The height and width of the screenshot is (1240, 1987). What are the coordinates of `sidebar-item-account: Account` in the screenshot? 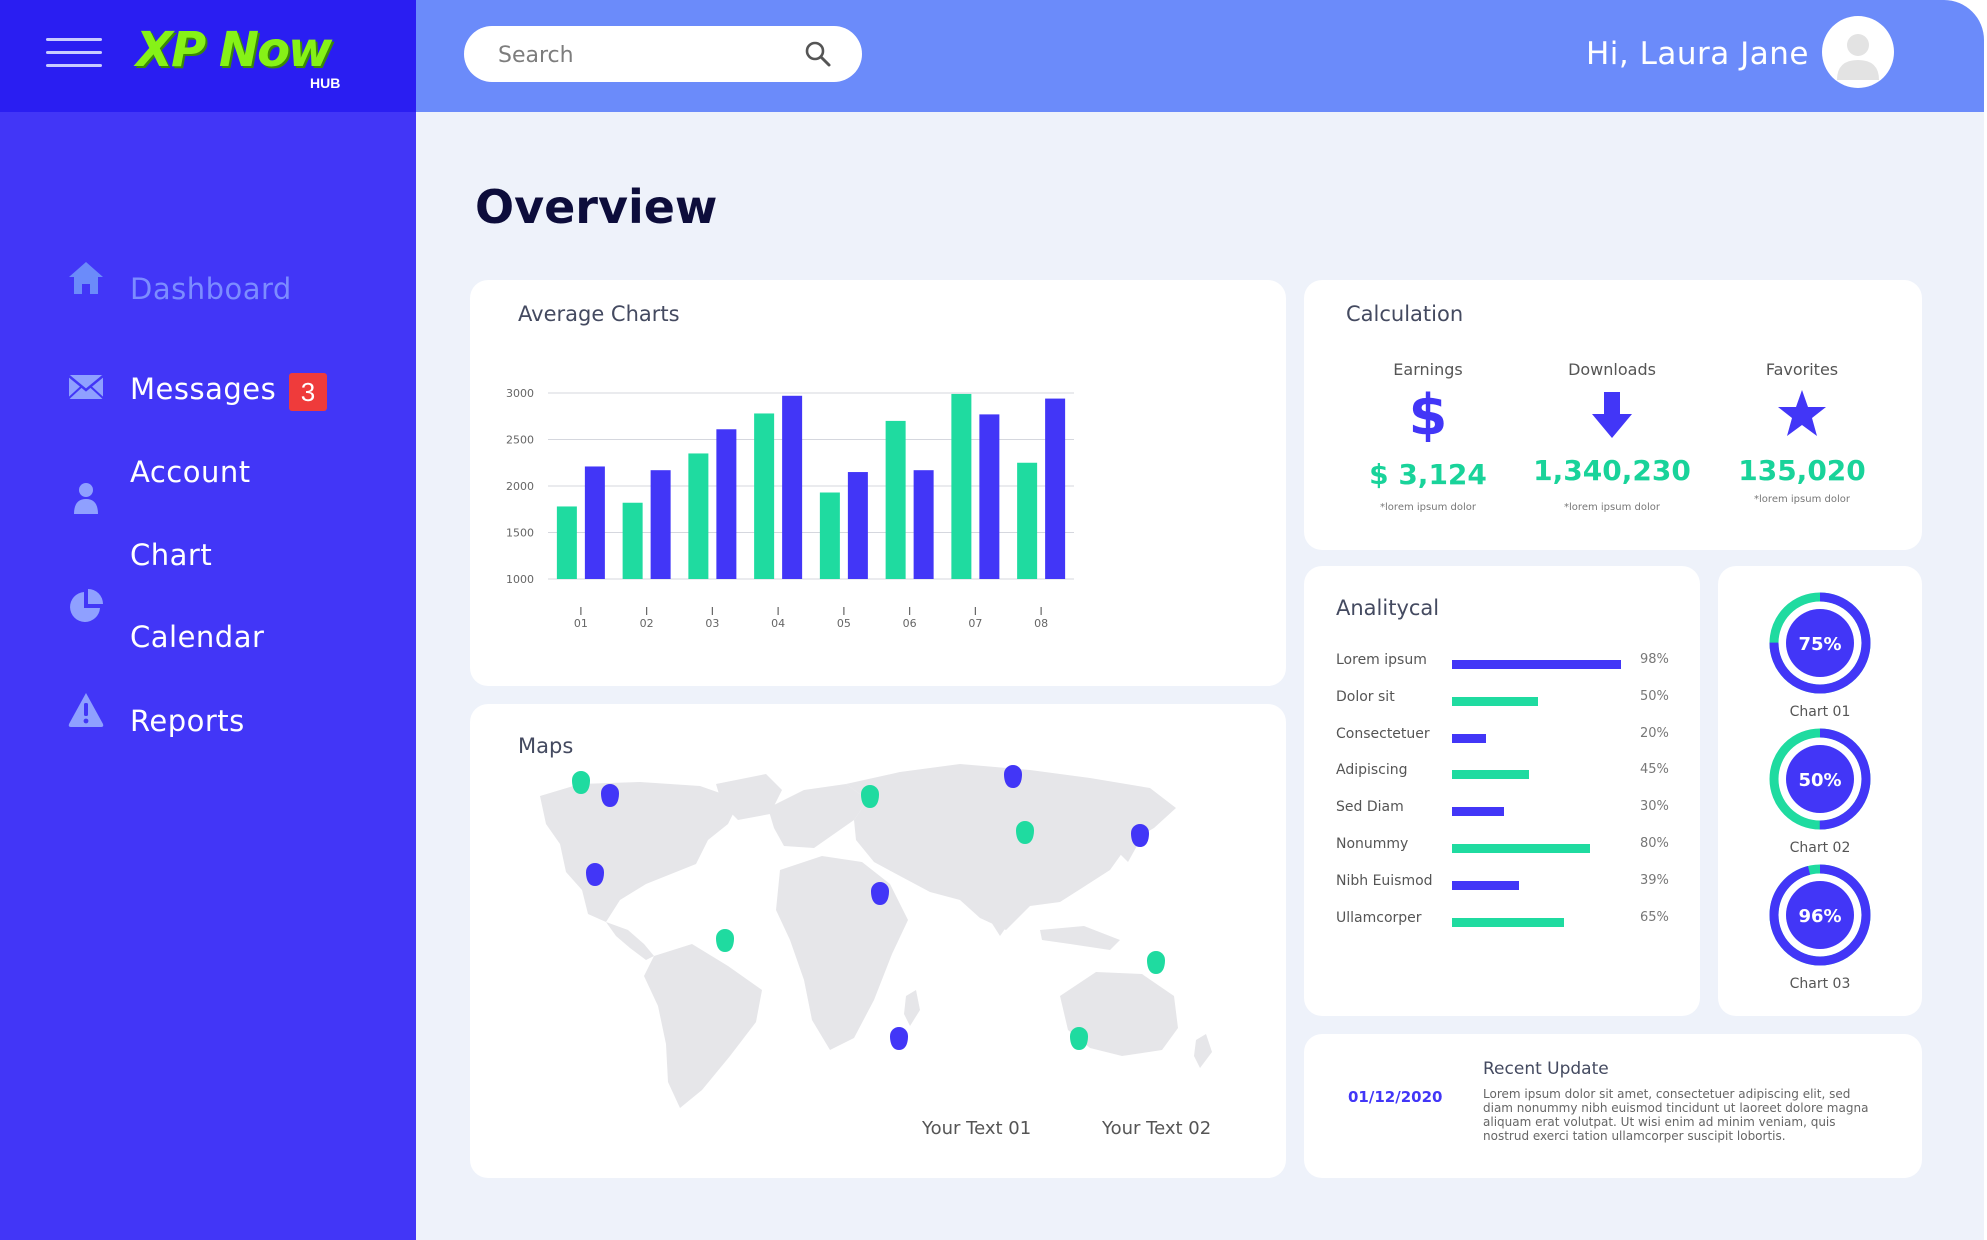 It's located at (208, 475).